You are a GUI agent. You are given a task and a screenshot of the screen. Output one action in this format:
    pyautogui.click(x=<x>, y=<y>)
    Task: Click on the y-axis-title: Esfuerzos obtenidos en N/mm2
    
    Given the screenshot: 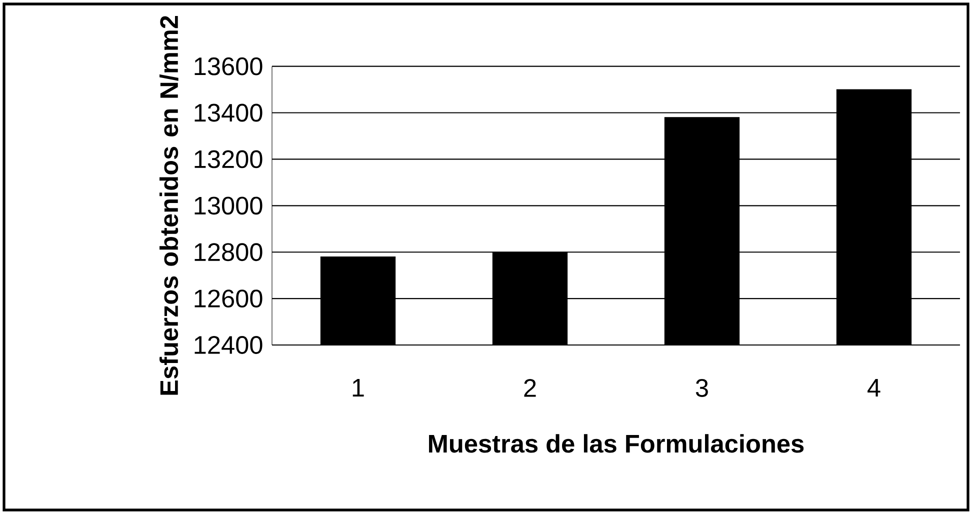 What is the action you would take?
    pyautogui.click(x=168, y=205)
    